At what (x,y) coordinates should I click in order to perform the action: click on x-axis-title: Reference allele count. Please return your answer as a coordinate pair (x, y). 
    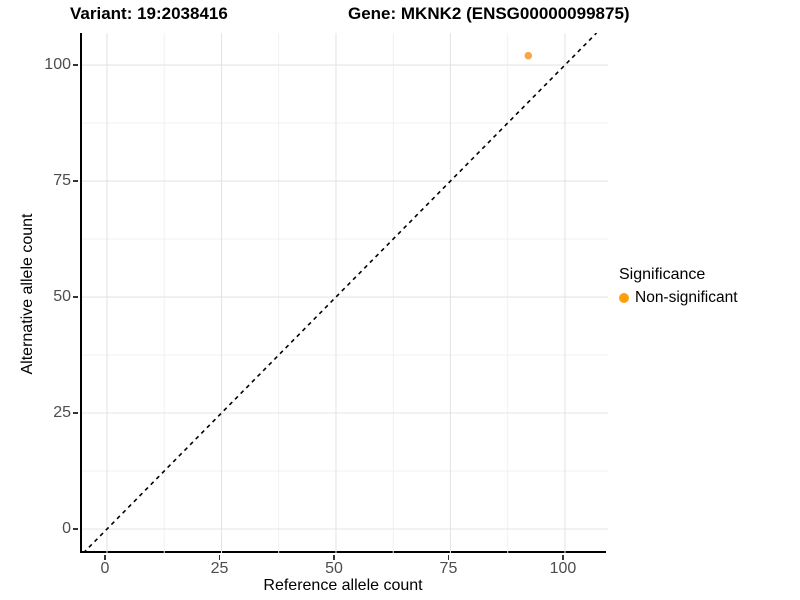
    Looking at the image, I should click on (343, 585).